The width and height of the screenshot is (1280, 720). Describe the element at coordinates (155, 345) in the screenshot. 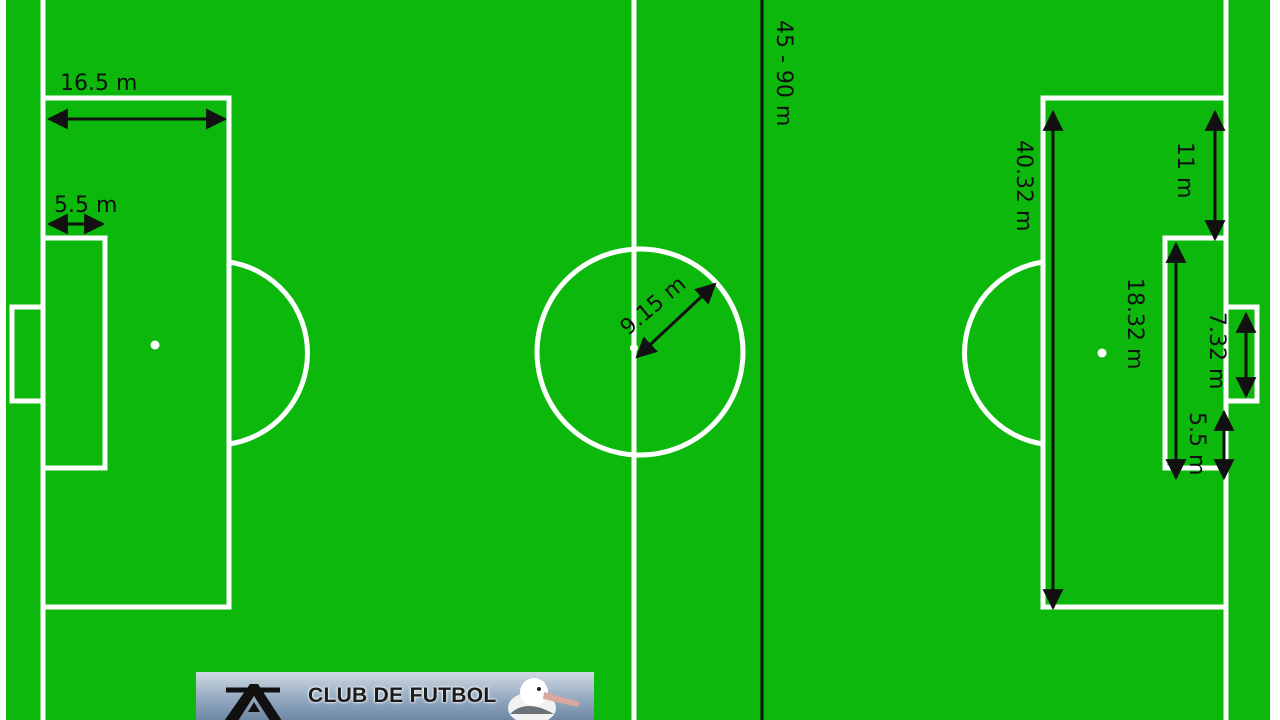

I see `left-penalty-spot` at that location.